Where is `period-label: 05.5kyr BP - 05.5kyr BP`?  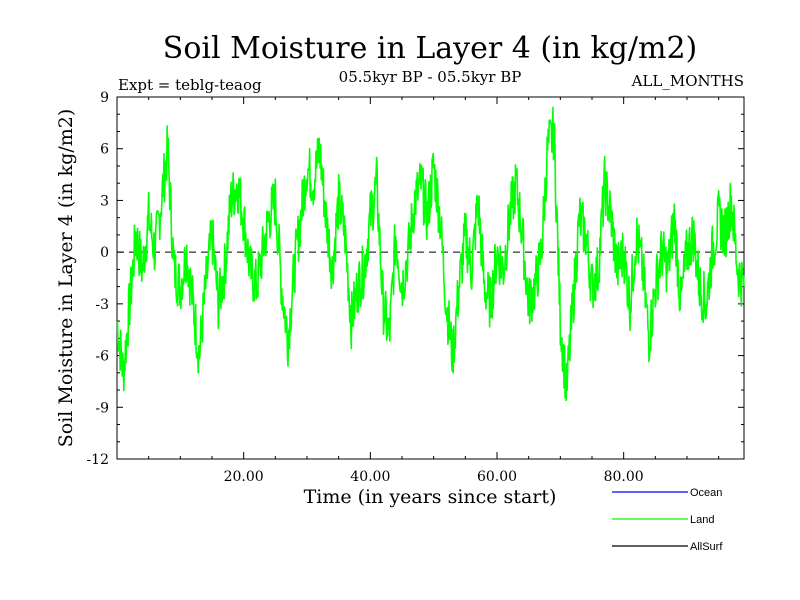
period-label: 05.5kyr BP - 05.5kyr BP is located at coordinates (430, 77).